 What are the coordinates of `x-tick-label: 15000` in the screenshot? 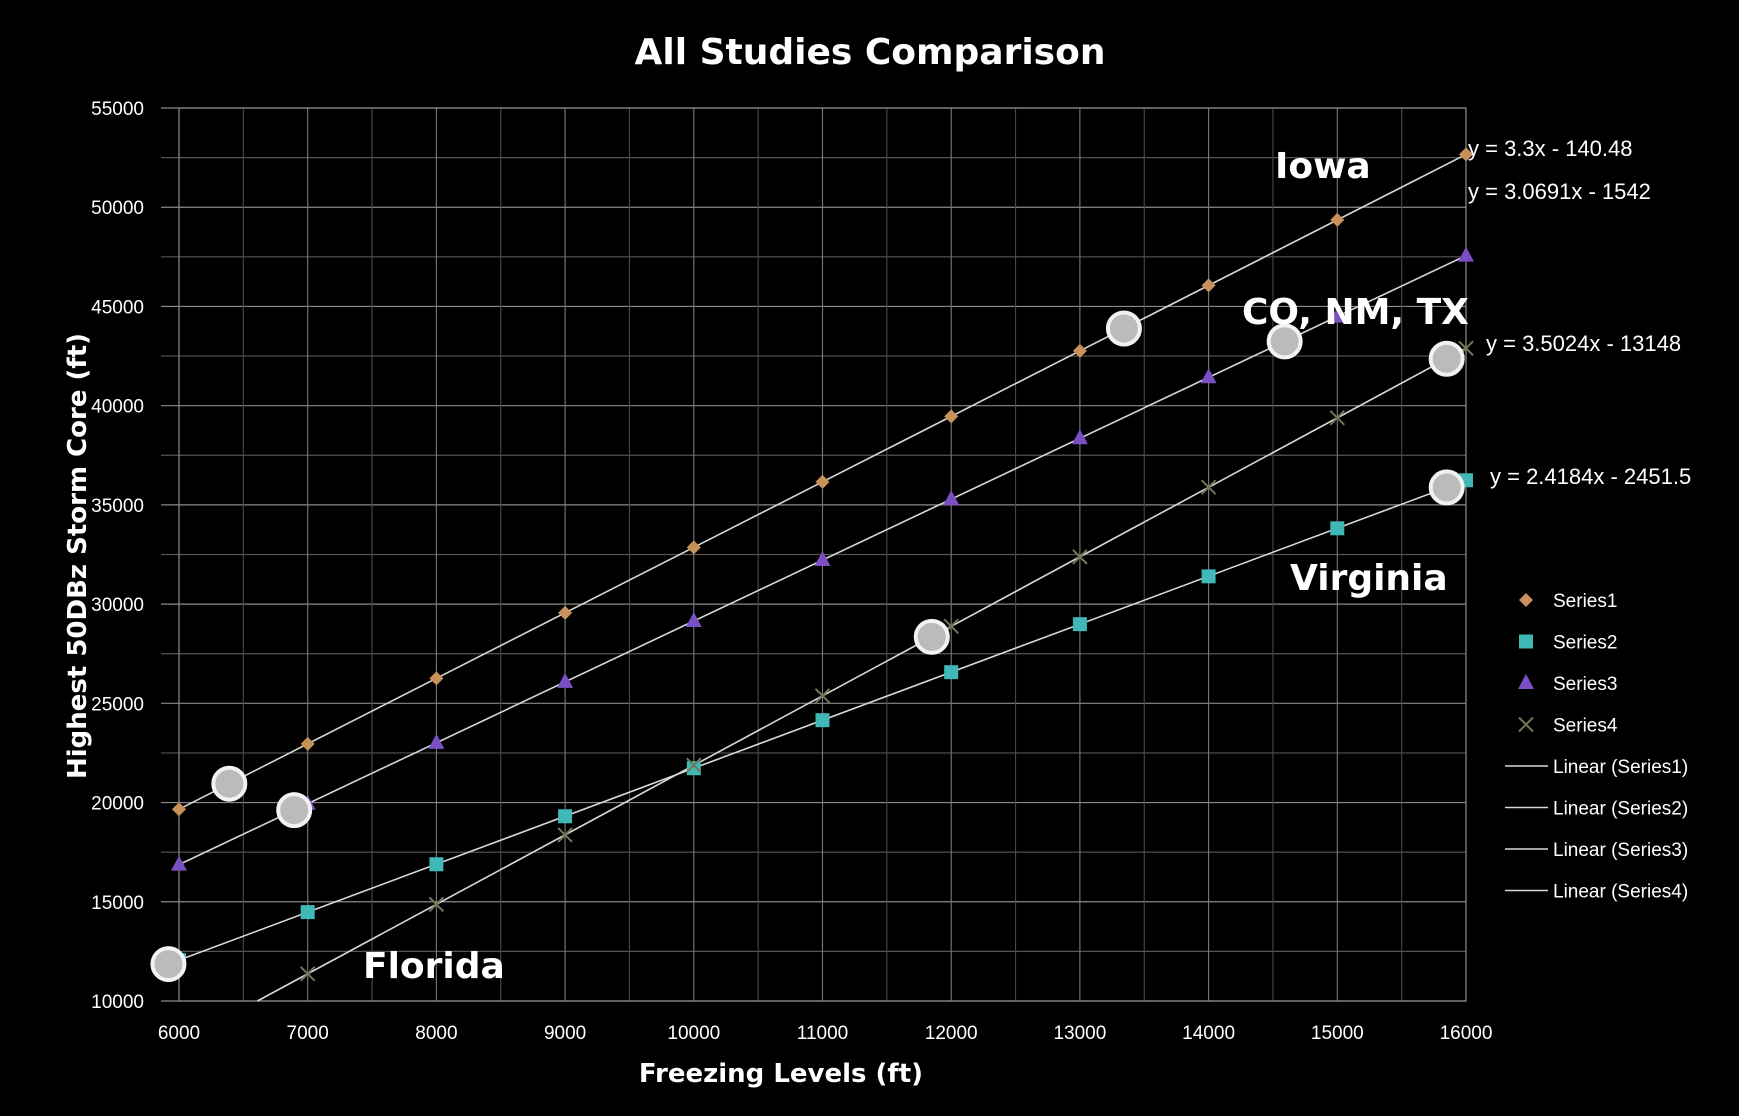 It's located at (1337, 1033).